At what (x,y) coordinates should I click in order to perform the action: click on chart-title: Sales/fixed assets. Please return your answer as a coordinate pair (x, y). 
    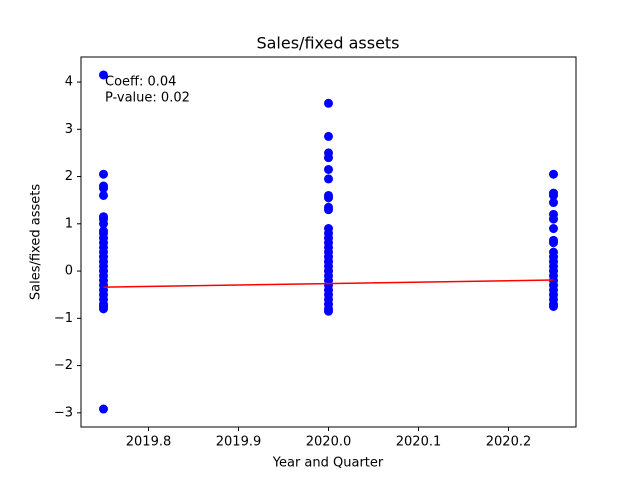
    Looking at the image, I should click on (327, 43).